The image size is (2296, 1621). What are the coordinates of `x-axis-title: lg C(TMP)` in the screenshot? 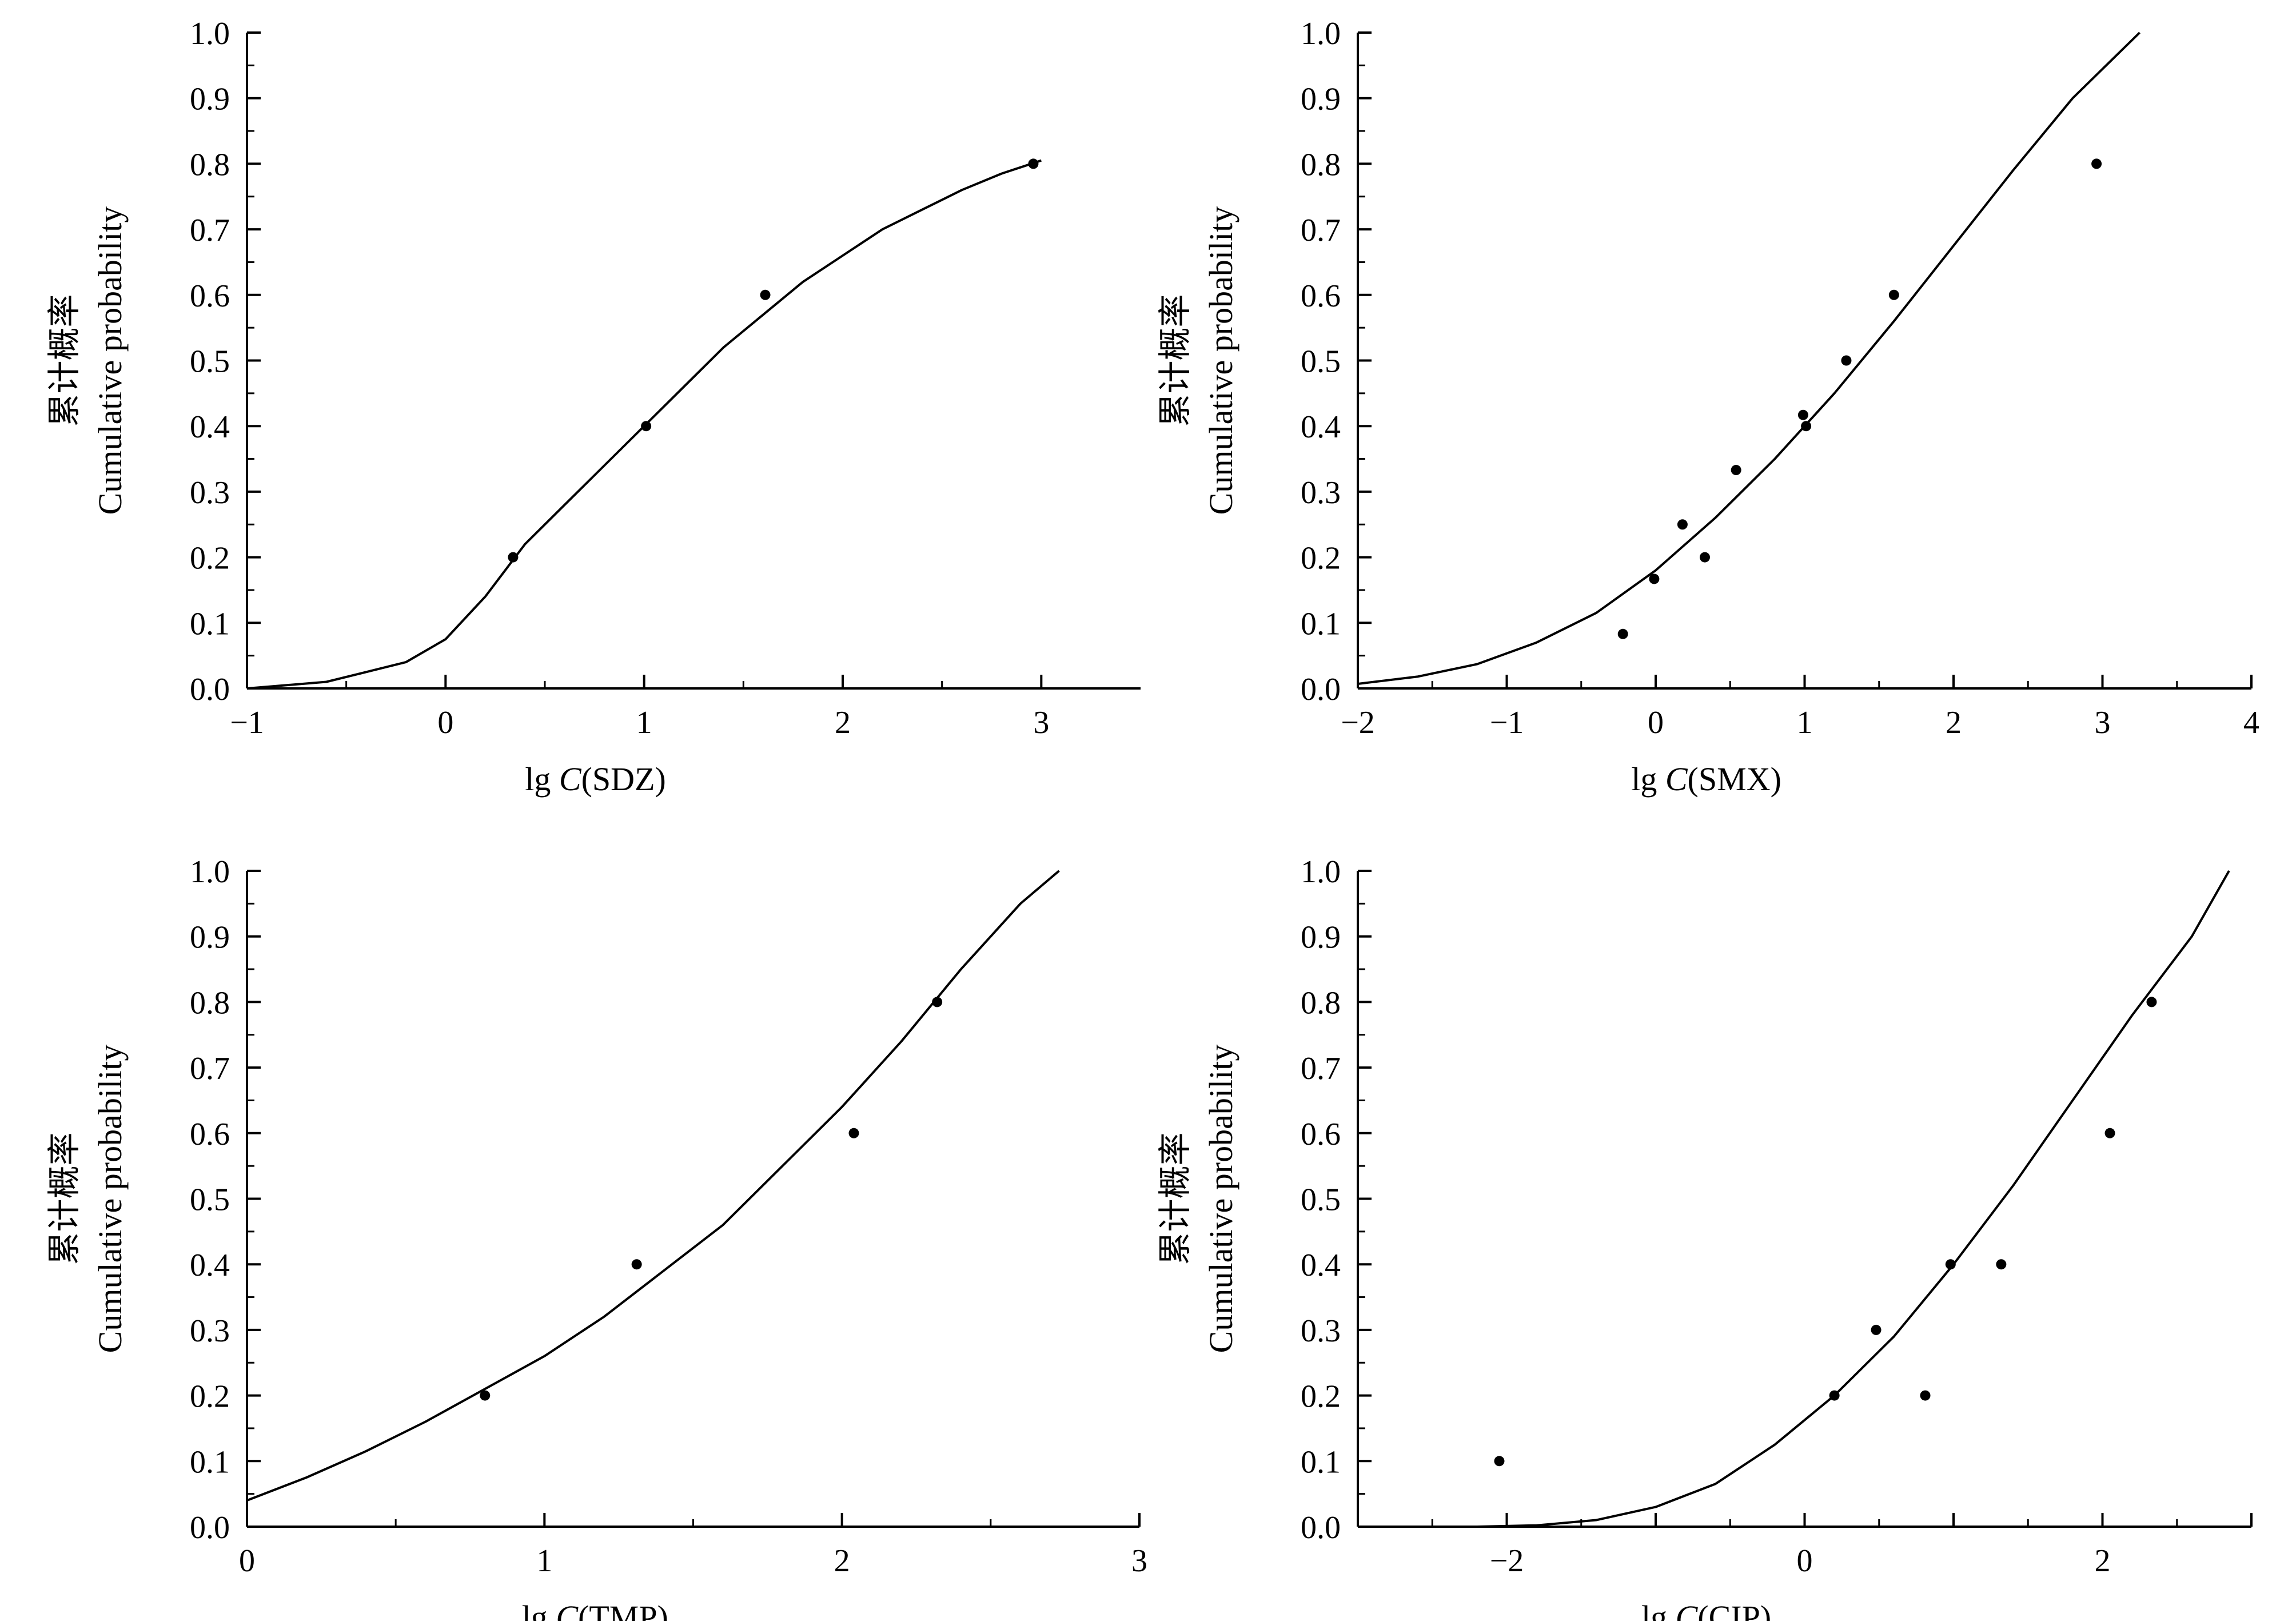 It's located at (595, 1610).